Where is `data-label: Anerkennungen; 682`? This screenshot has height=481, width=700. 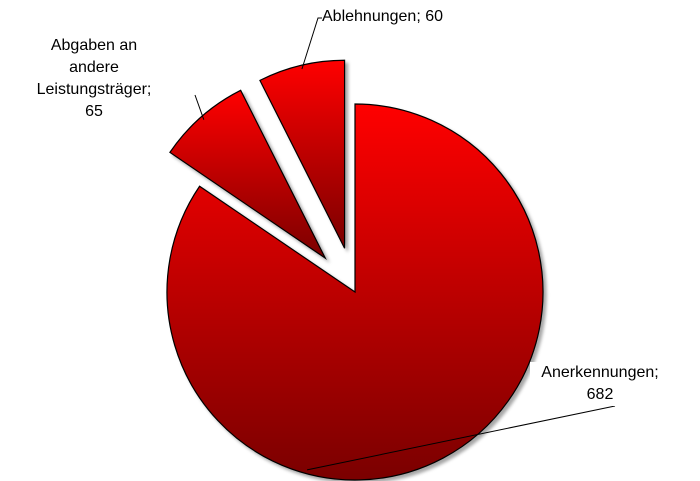 data-label: Anerkennungen; 682 is located at coordinates (600, 384).